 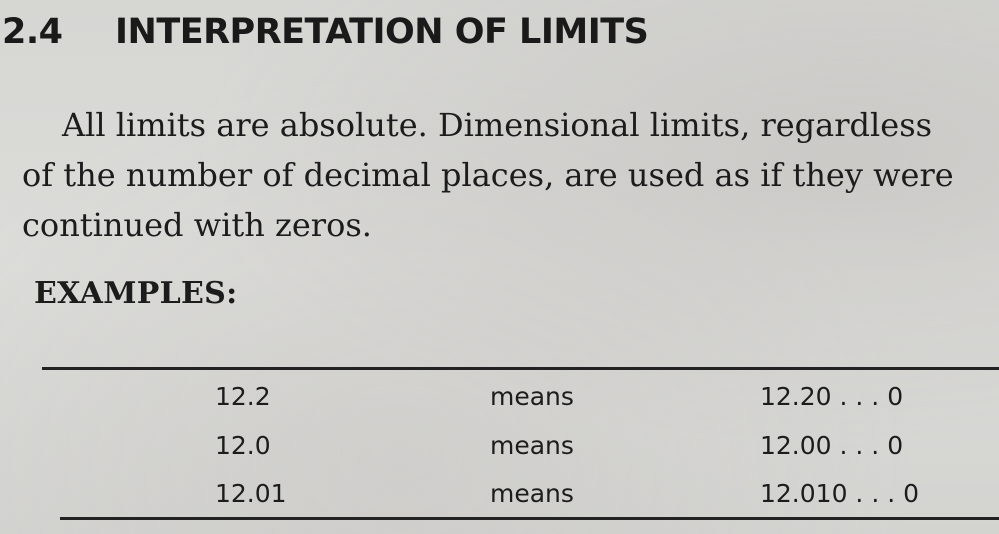 I want to click on table-row: 12.2 means 12.20 . . . 0, so click(x=499, y=398).